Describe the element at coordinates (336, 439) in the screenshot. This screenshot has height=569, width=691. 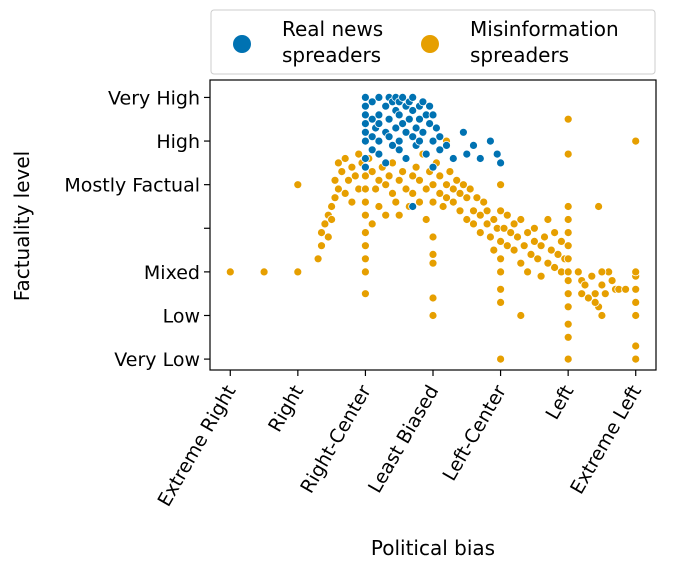
I see `x-tick-label: Right-Center` at that location.